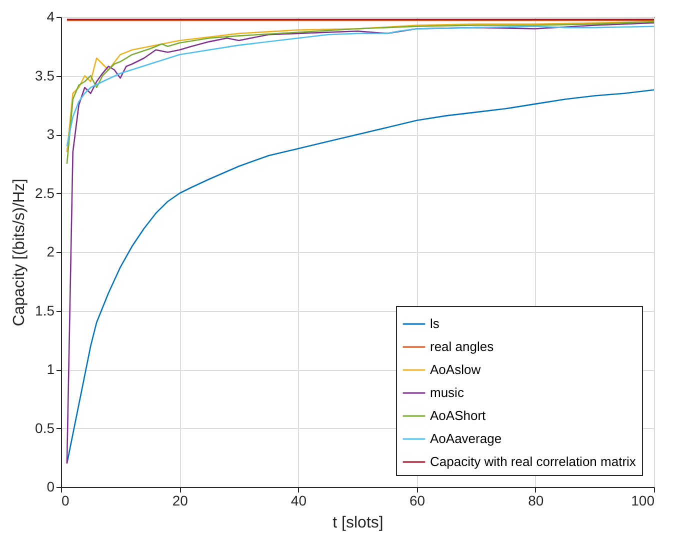 The height and width of the screenshot is (542, 691). What do you see at coordinates (45, 310) in the screenshot?
I see `y-tick-label: 1.5` at bounding box center [45, 310].